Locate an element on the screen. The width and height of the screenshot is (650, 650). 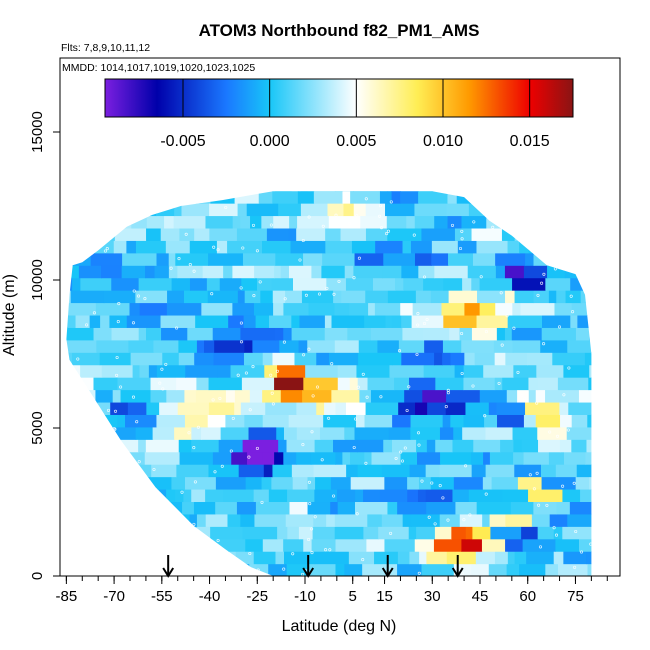
x-axis: -85 -70 -55 -40 -25 -10 5 15 30 45 60 75 is located at coordinates (332, 590).